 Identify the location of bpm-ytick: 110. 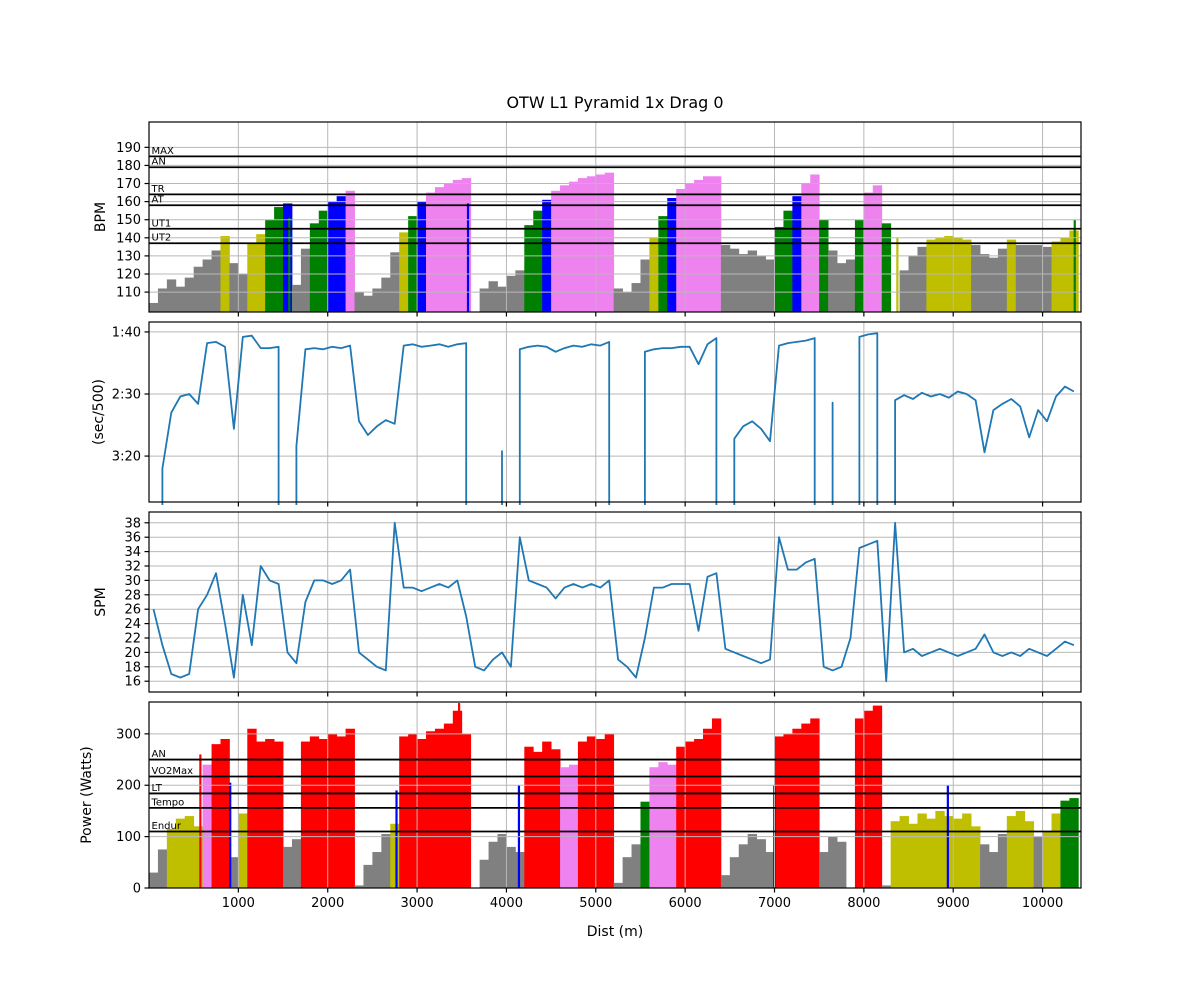
(128, 293).